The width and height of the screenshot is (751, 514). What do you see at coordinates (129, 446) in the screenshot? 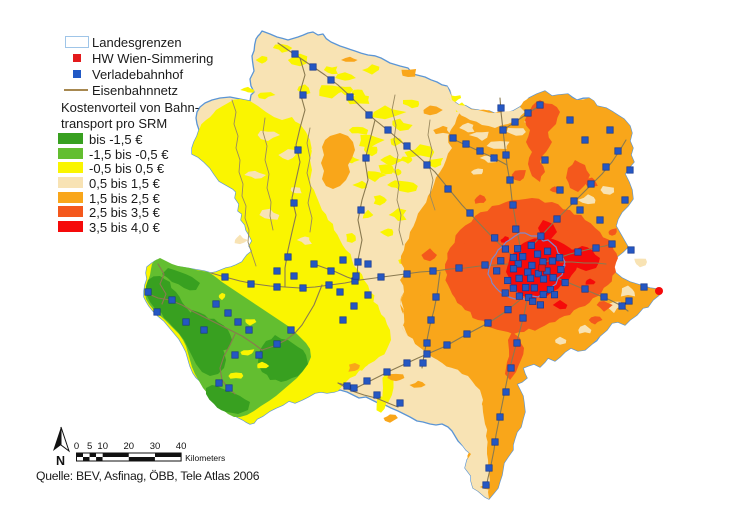
I see `svg-text: 20` at bounding box center [129, 446].